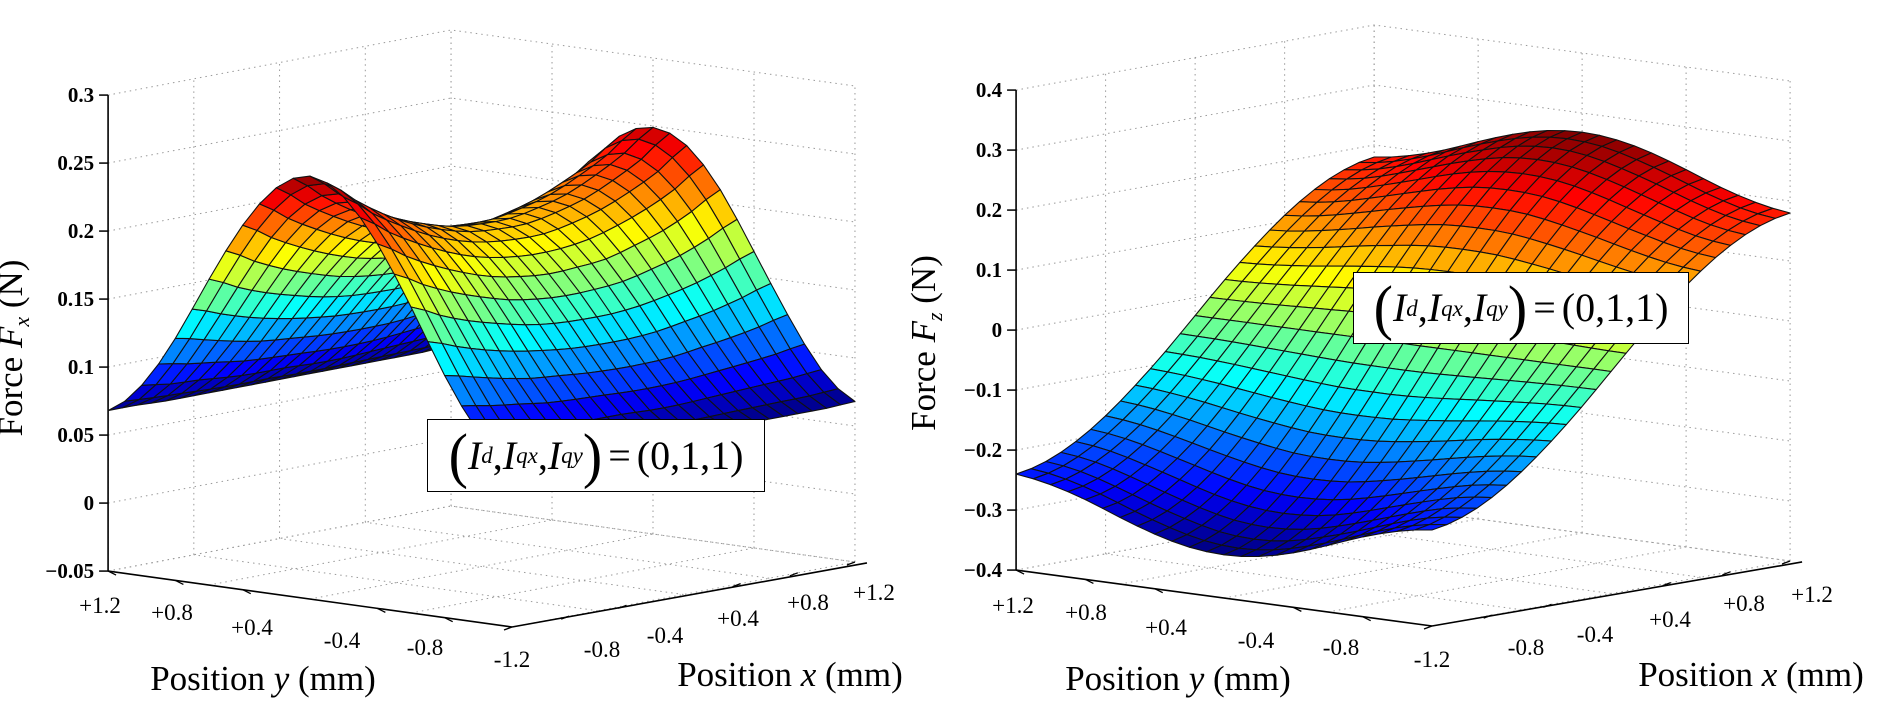 The height and width of the screenshot is (725, 1900). Describe the element at coordinates (75, 299) in the screenshot. I see `z-tick-label: 0.15` at that location.